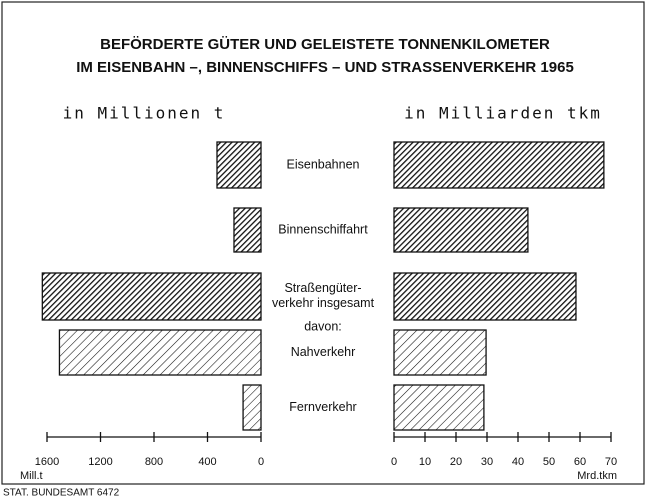 This screenshot has height=502, width=647. I want to click on x-tick-label: 50, so click(549, 462).